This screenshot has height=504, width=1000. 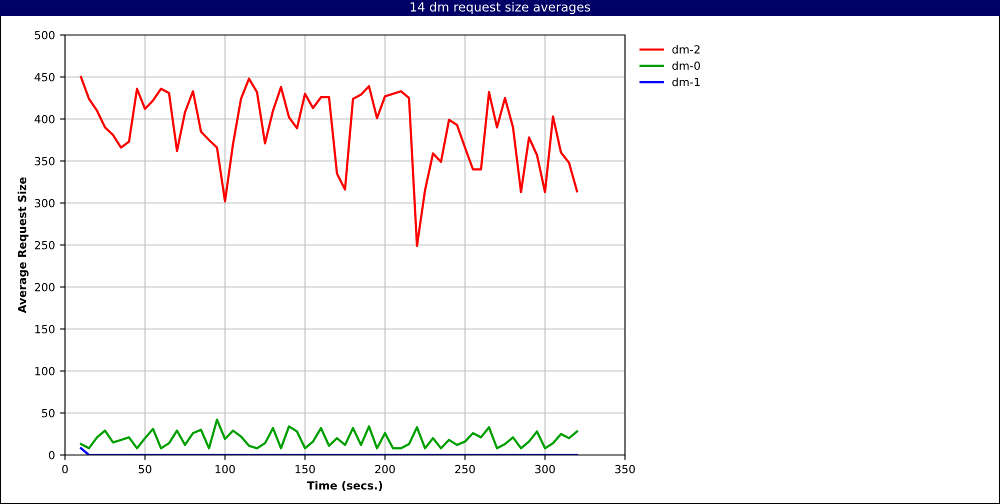 I want to click on x-tick-label: 100, so click(x=225, y=469).